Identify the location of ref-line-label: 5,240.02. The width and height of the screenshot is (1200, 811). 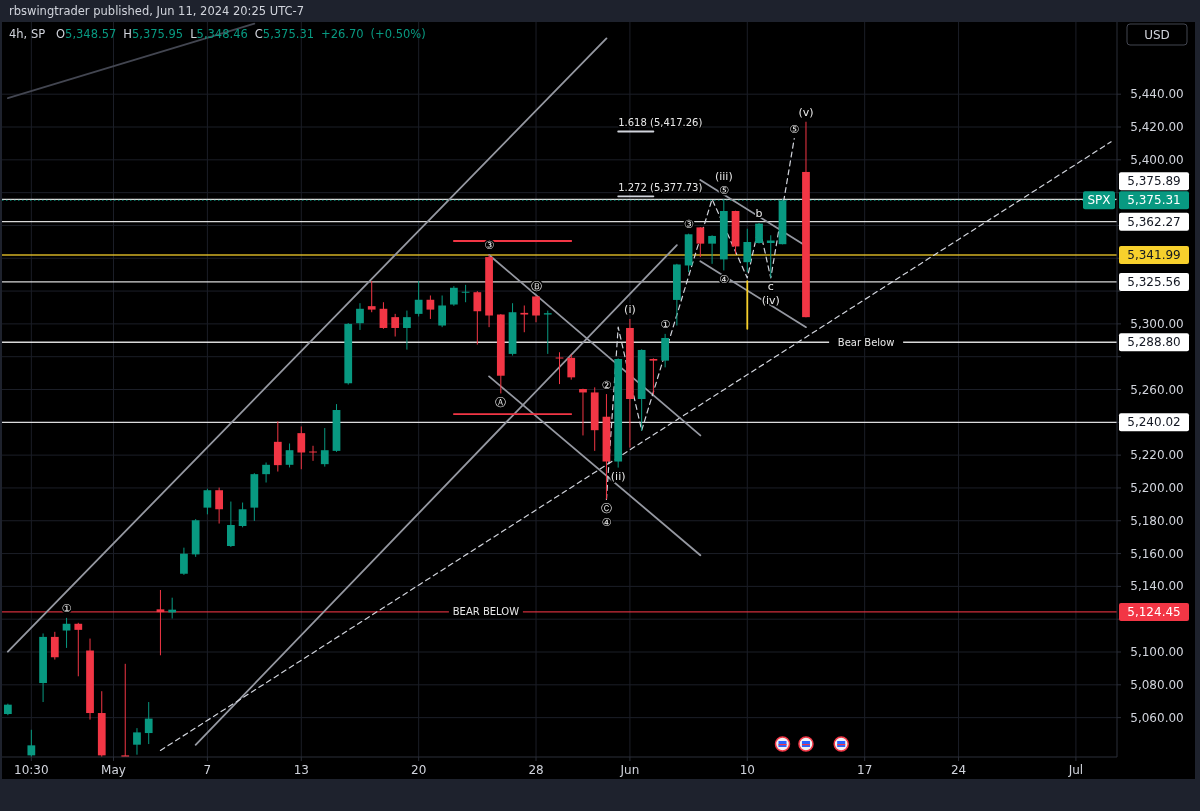
(1154, 422).